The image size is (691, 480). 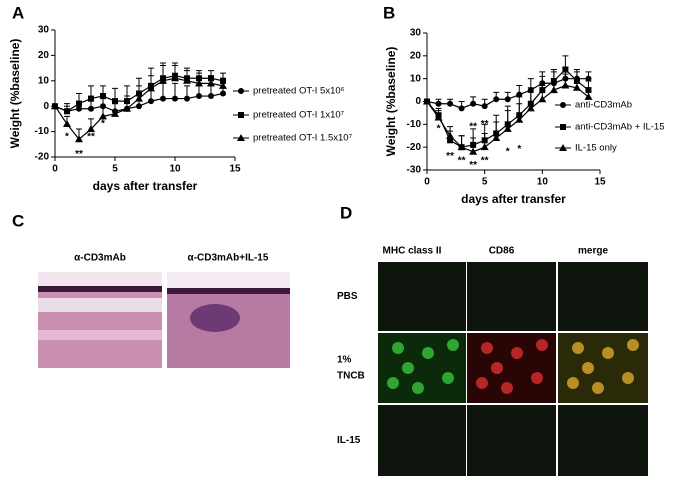 I want to click on legend-label: anti-CD3mAb + IL-15, so click(x=620, y=127).